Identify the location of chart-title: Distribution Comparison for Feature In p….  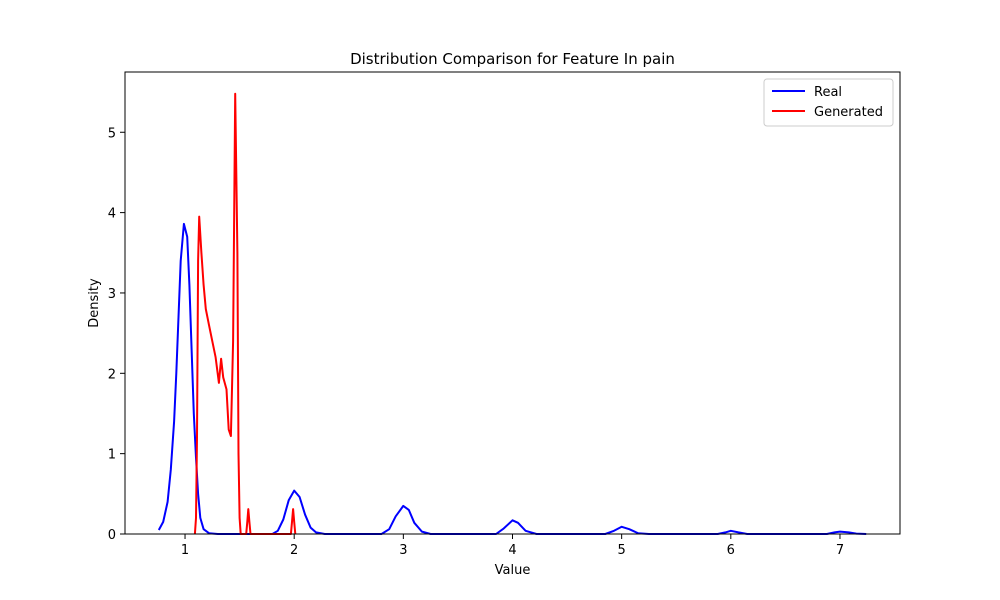
(512, 59).